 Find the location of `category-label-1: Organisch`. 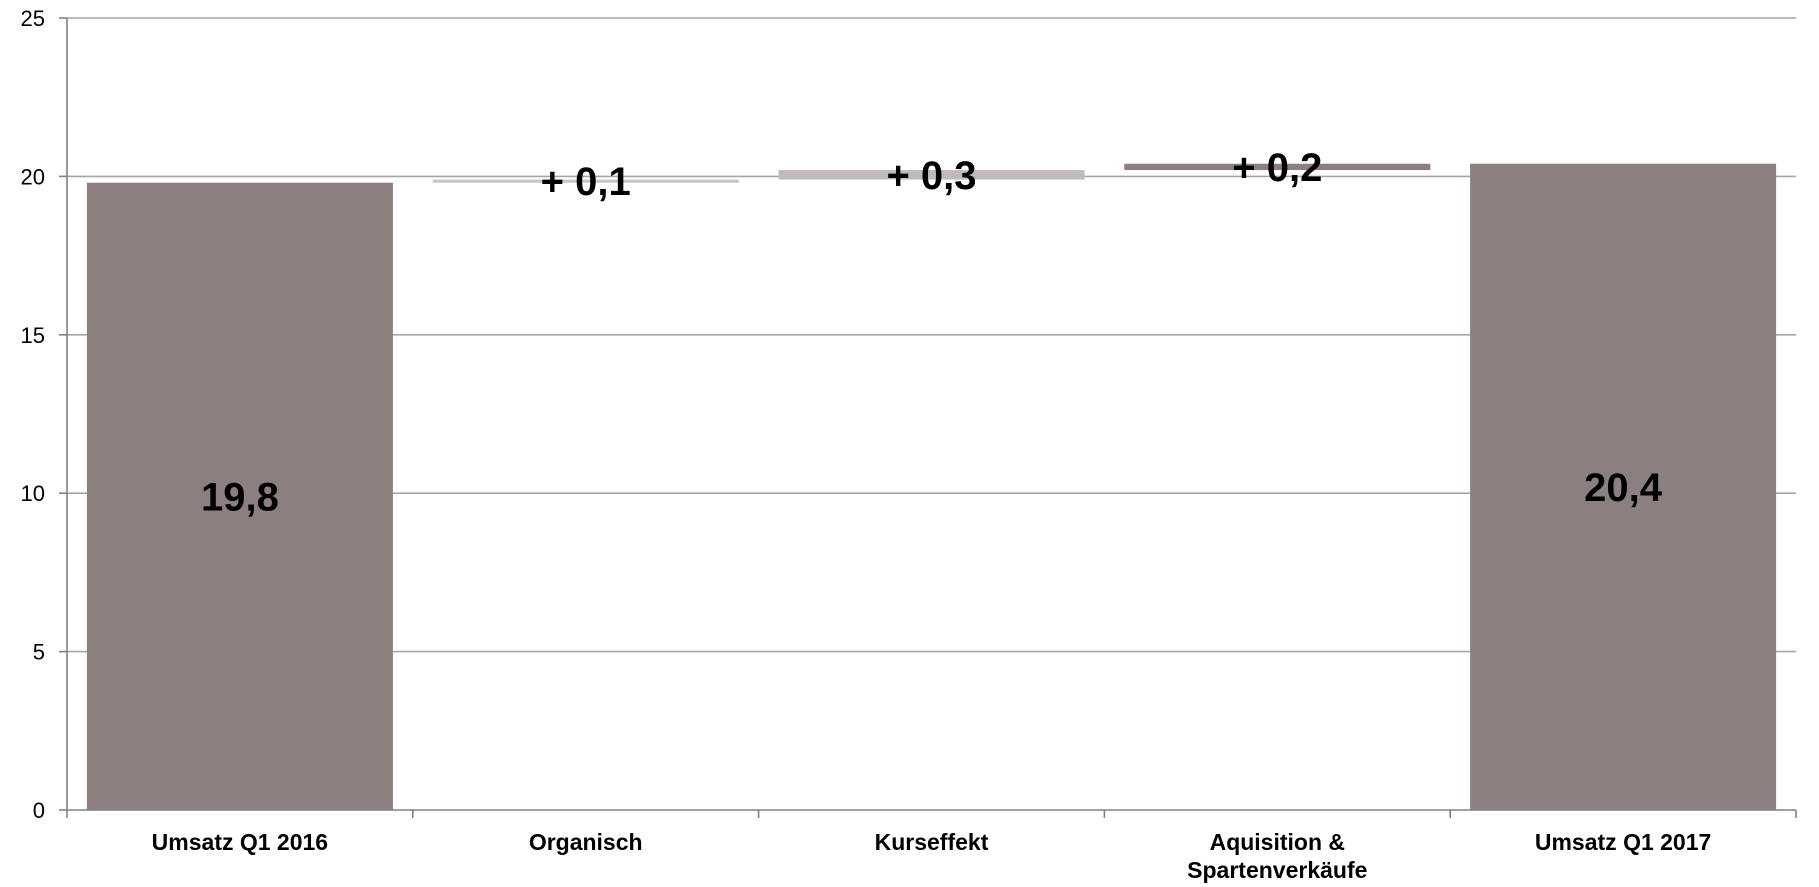

category-label-1: Organisch is located at coordinates (586, 842).